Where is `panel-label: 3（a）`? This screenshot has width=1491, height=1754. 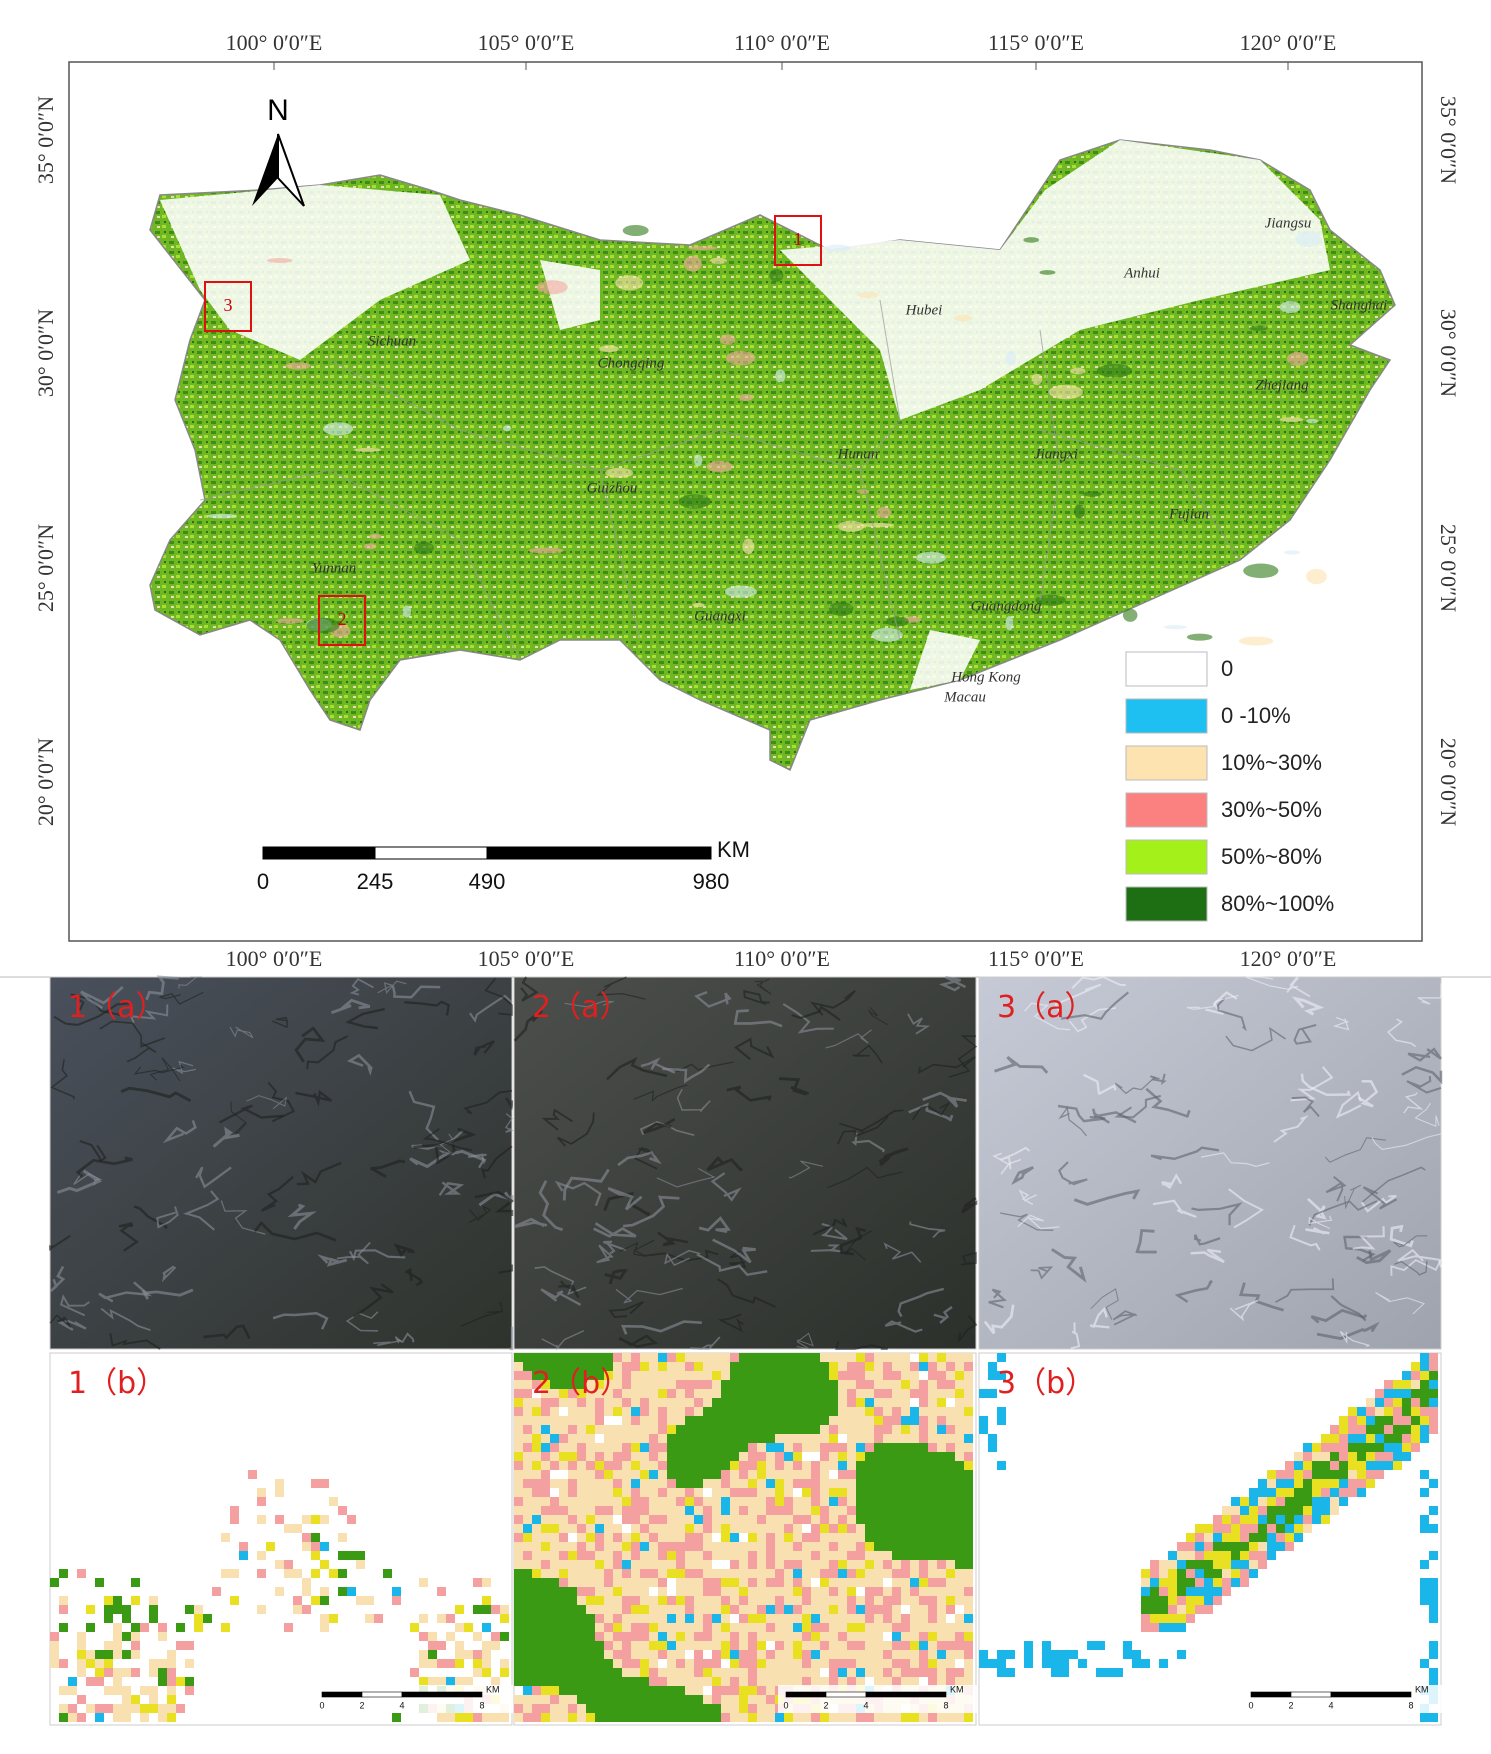
panel-label: 3（a） is located at coordinates (1045, 1007).